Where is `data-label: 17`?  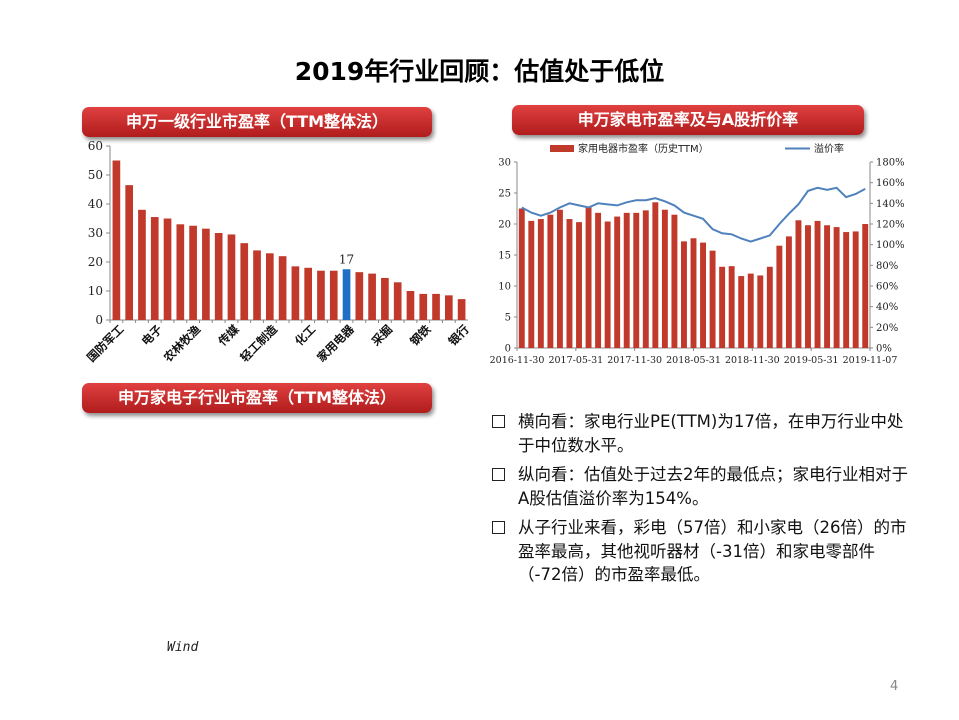 data-label: 17 is located at coordinates (346, 259).